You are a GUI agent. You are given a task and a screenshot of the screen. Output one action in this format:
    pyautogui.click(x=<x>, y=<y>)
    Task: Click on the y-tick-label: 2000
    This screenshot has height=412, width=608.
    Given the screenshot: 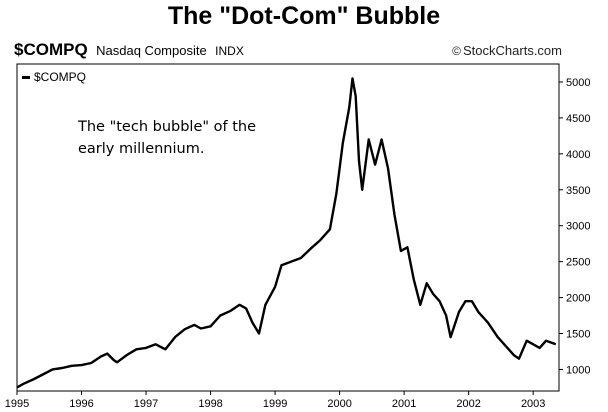 What is the action you would take?
    pyautogui.click(x=578, y=299)
    